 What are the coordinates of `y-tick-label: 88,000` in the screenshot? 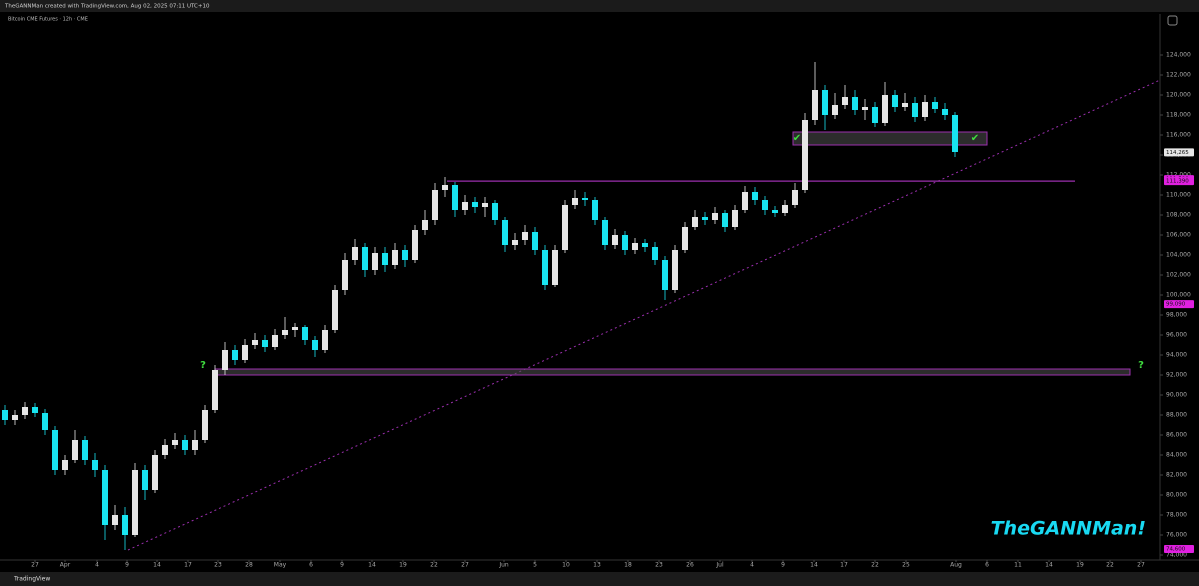 It's located at (1176, 415).